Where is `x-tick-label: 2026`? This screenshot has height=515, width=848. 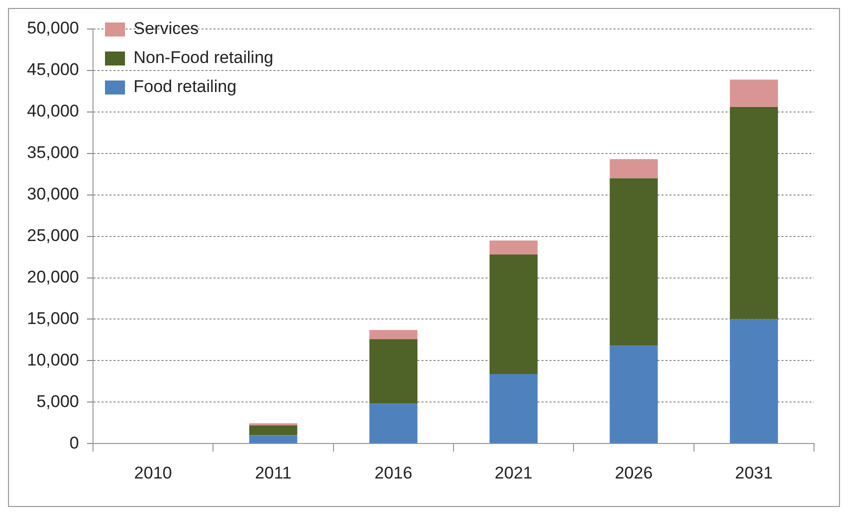 x-tick-label: 2026 is located at coordinates (633, 472).